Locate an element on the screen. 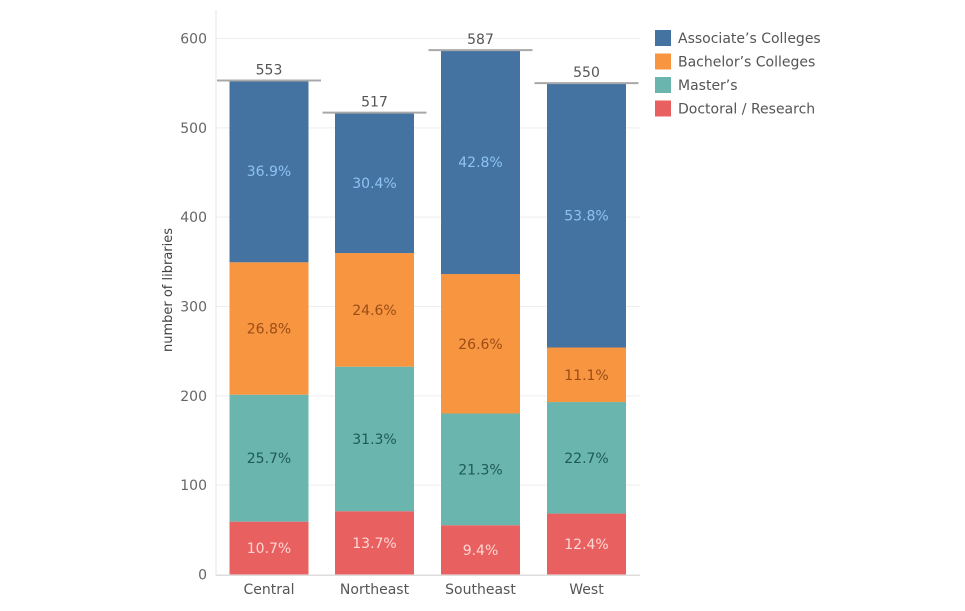 The height and width of the screenshot is (611, 965). segment-label: 13.7% is located at coordinates (374, 544).